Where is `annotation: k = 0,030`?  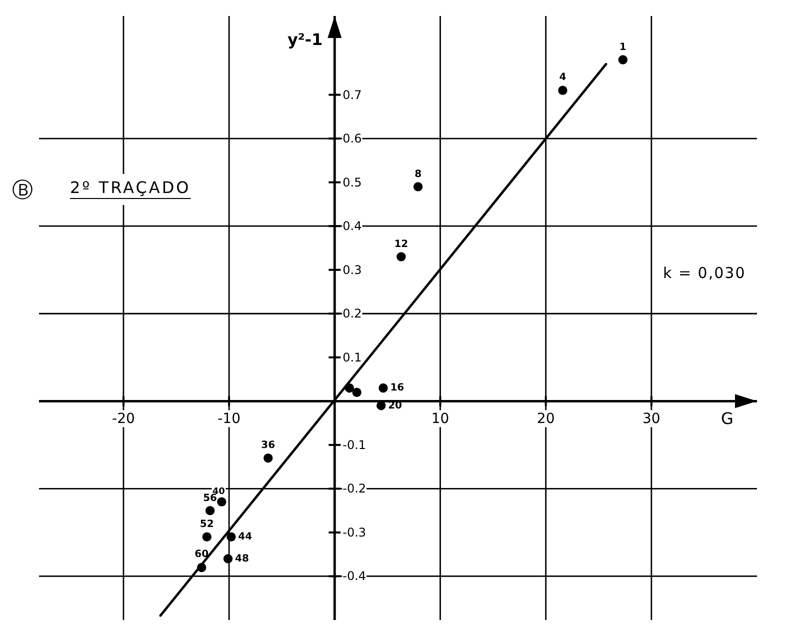 annotation: k = 0,030 is located at coordinates (704, 273).